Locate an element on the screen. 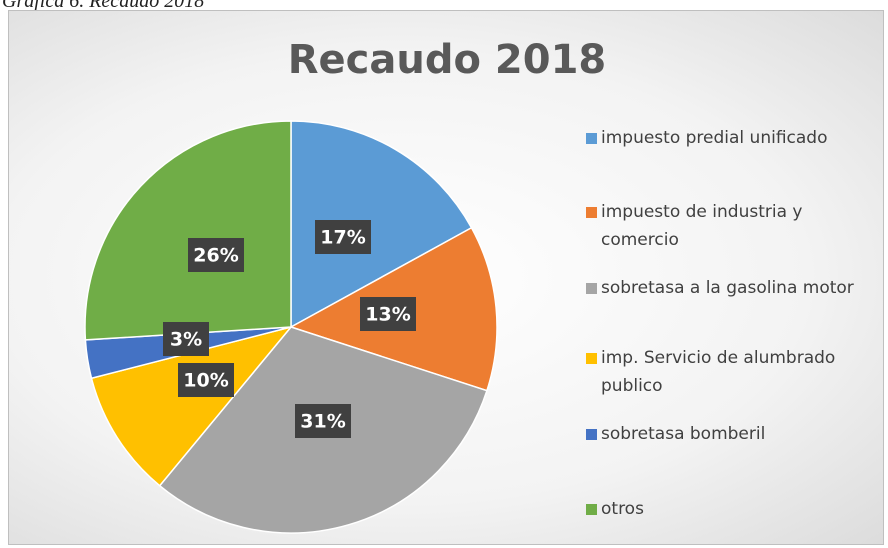  data-label: 17% is located at coordinates (342, 238).